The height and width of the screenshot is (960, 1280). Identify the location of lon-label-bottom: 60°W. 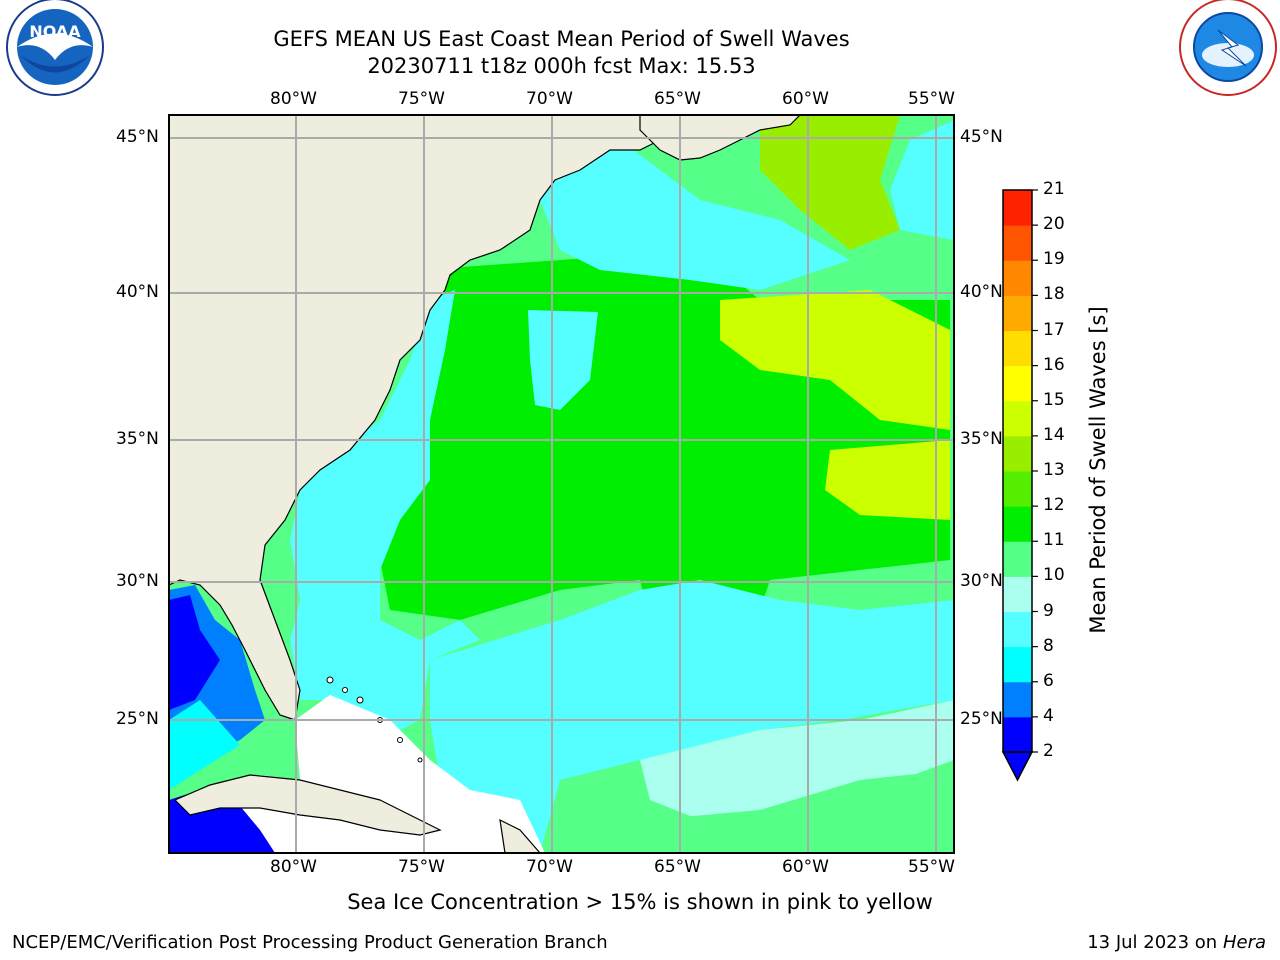
(805, 867).